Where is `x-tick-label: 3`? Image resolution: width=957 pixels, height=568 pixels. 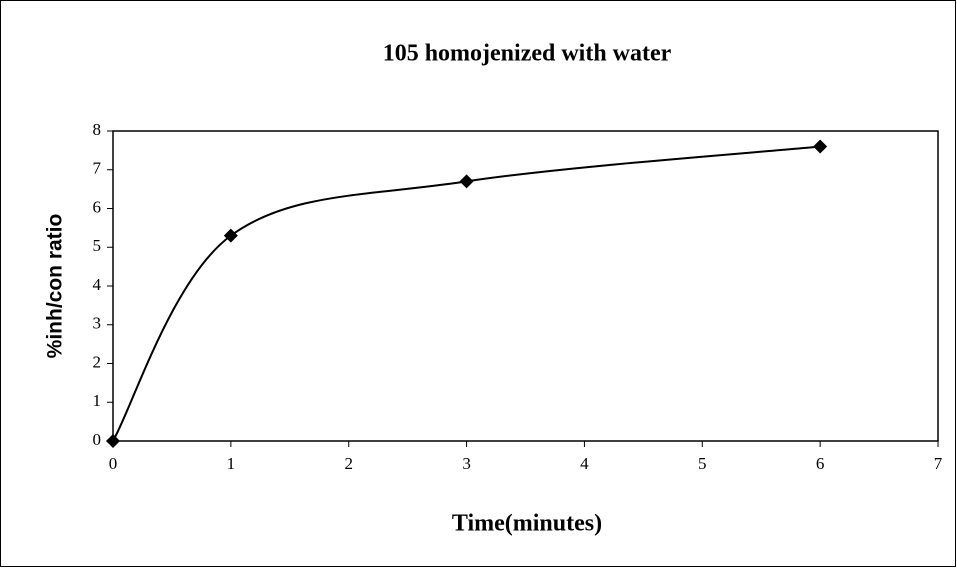
x-tick-label: 3 is located at coordinates (466, 463).